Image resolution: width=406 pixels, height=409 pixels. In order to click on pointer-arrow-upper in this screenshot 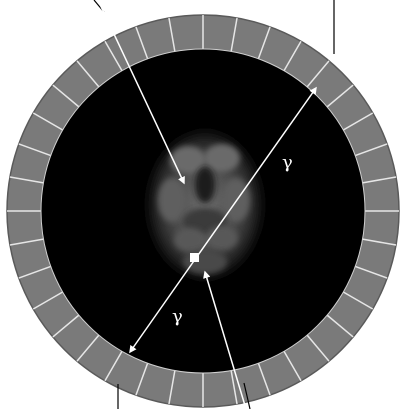, I will do `click(141, 92)`.